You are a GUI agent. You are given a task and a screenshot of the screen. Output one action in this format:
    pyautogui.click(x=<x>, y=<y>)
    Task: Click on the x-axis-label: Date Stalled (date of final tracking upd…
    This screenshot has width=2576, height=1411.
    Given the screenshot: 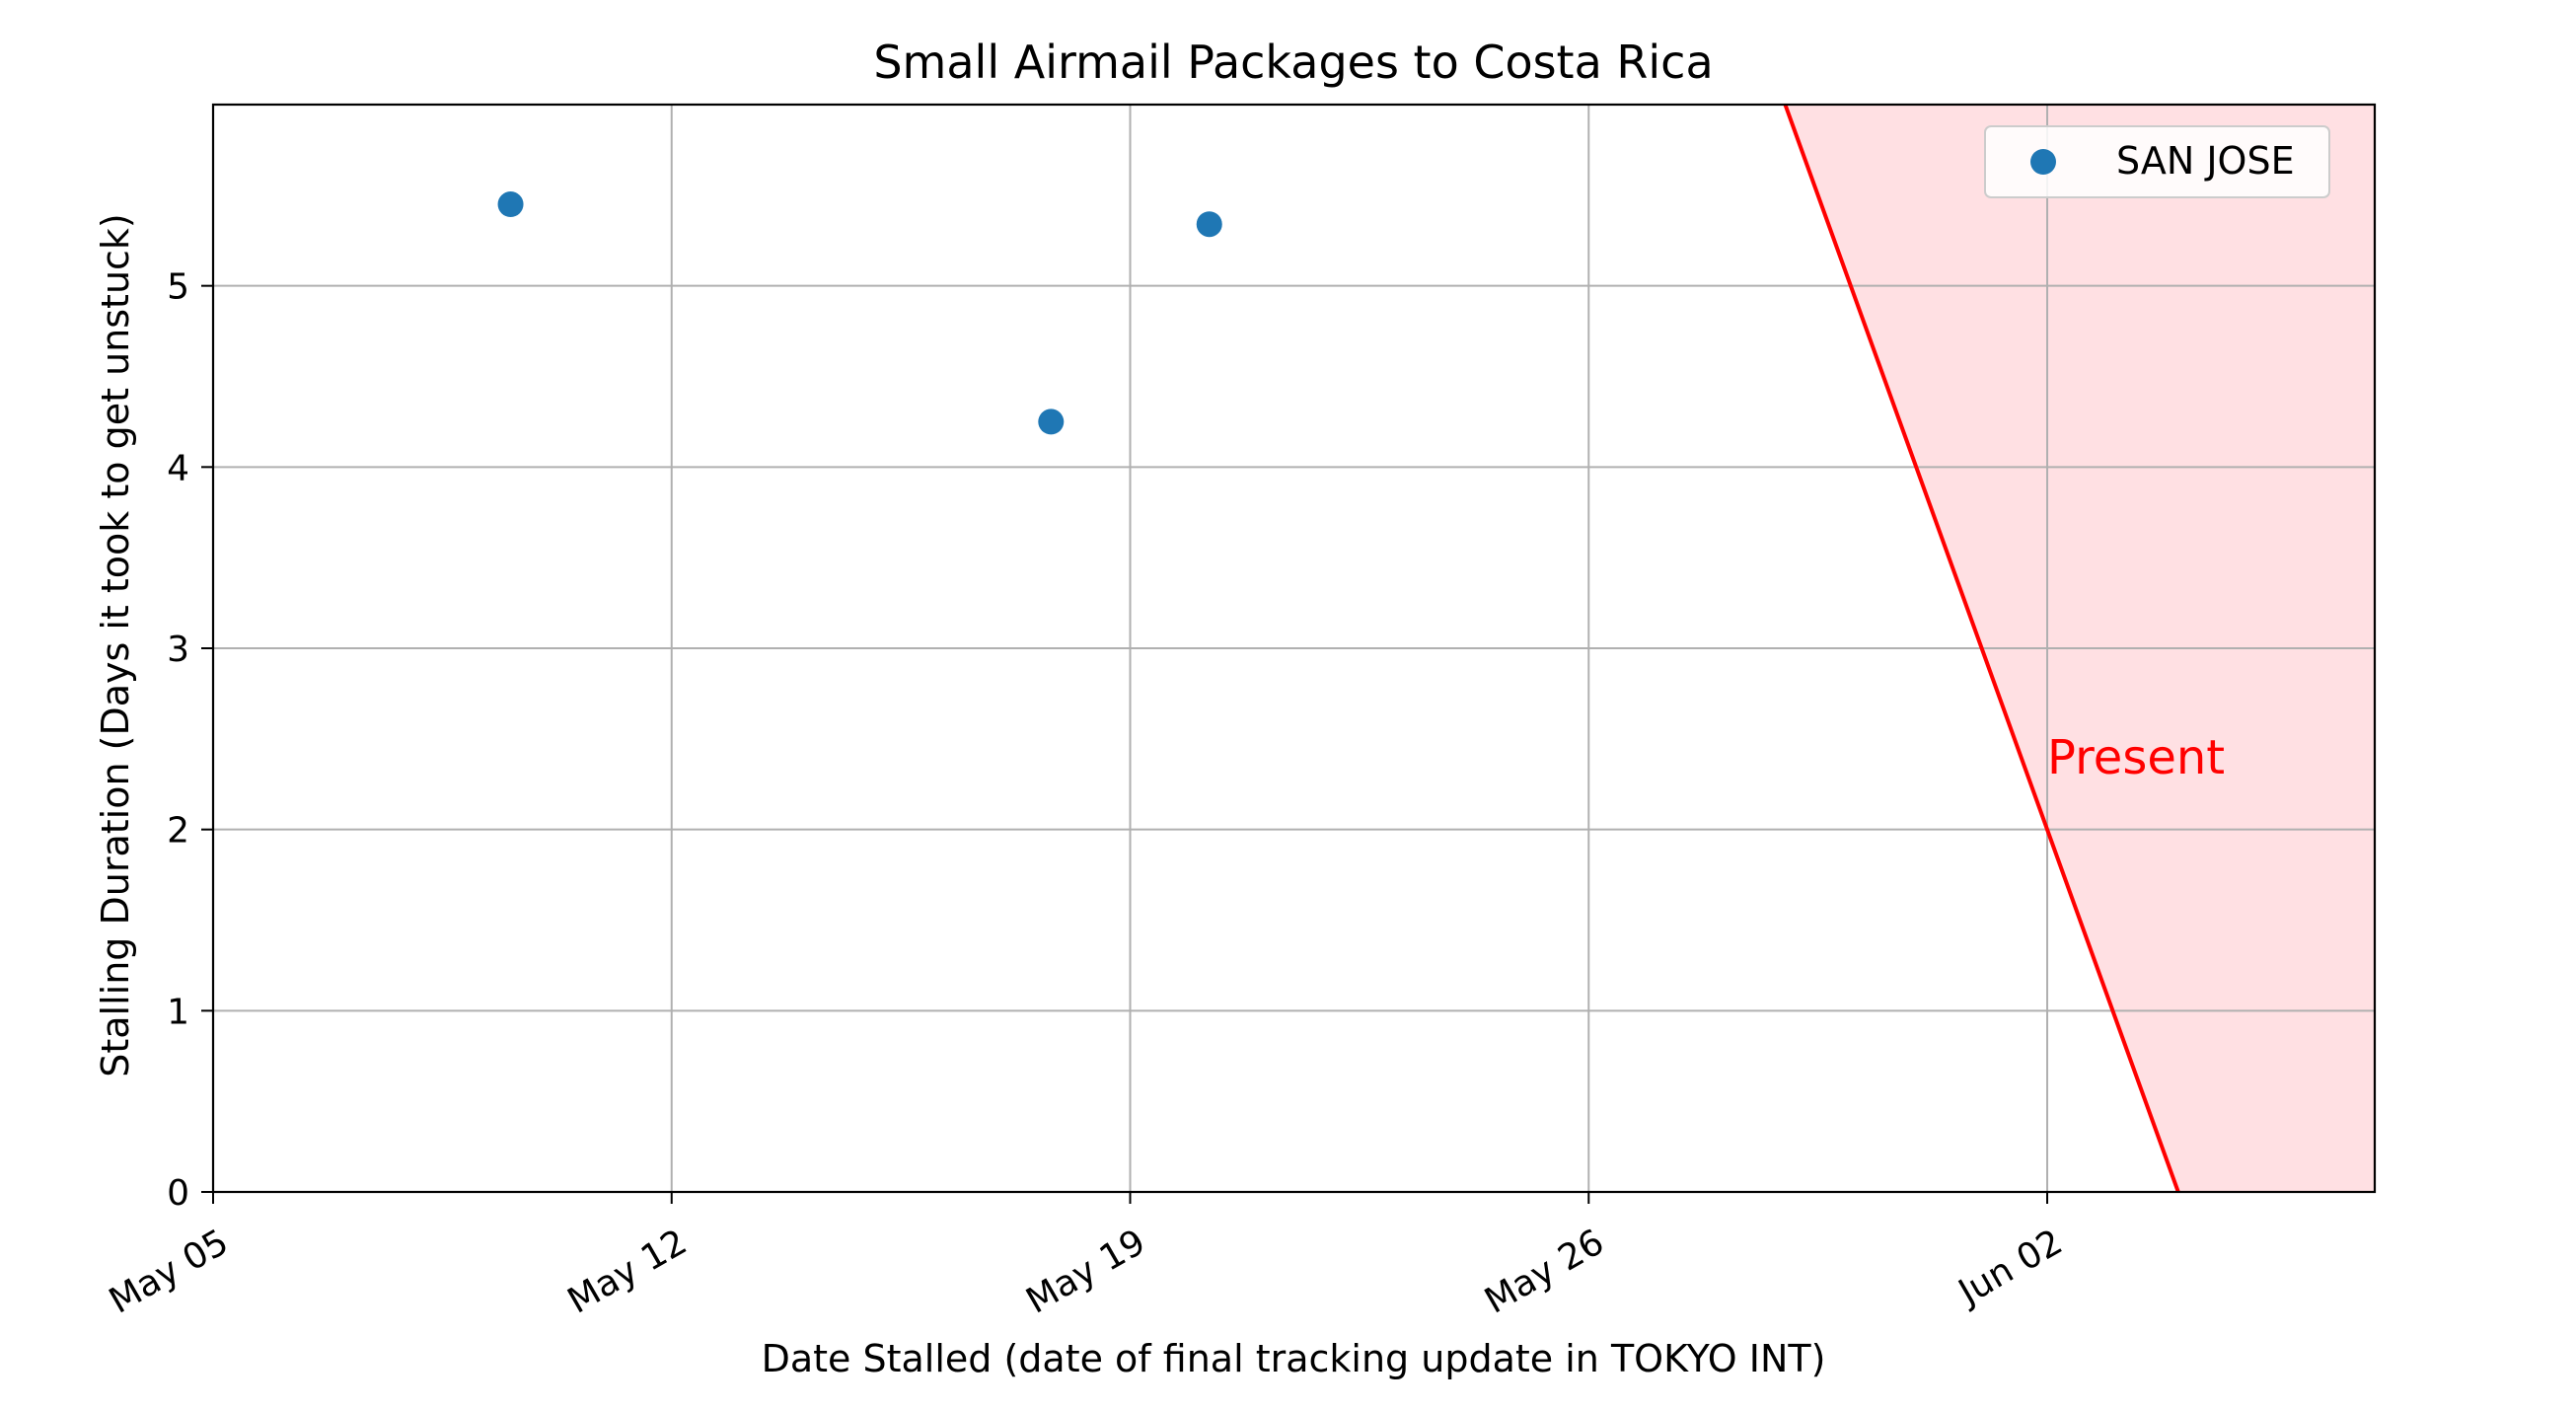 What is the action you would take?
    pyautogui.click(x=1294, y=1358)
    